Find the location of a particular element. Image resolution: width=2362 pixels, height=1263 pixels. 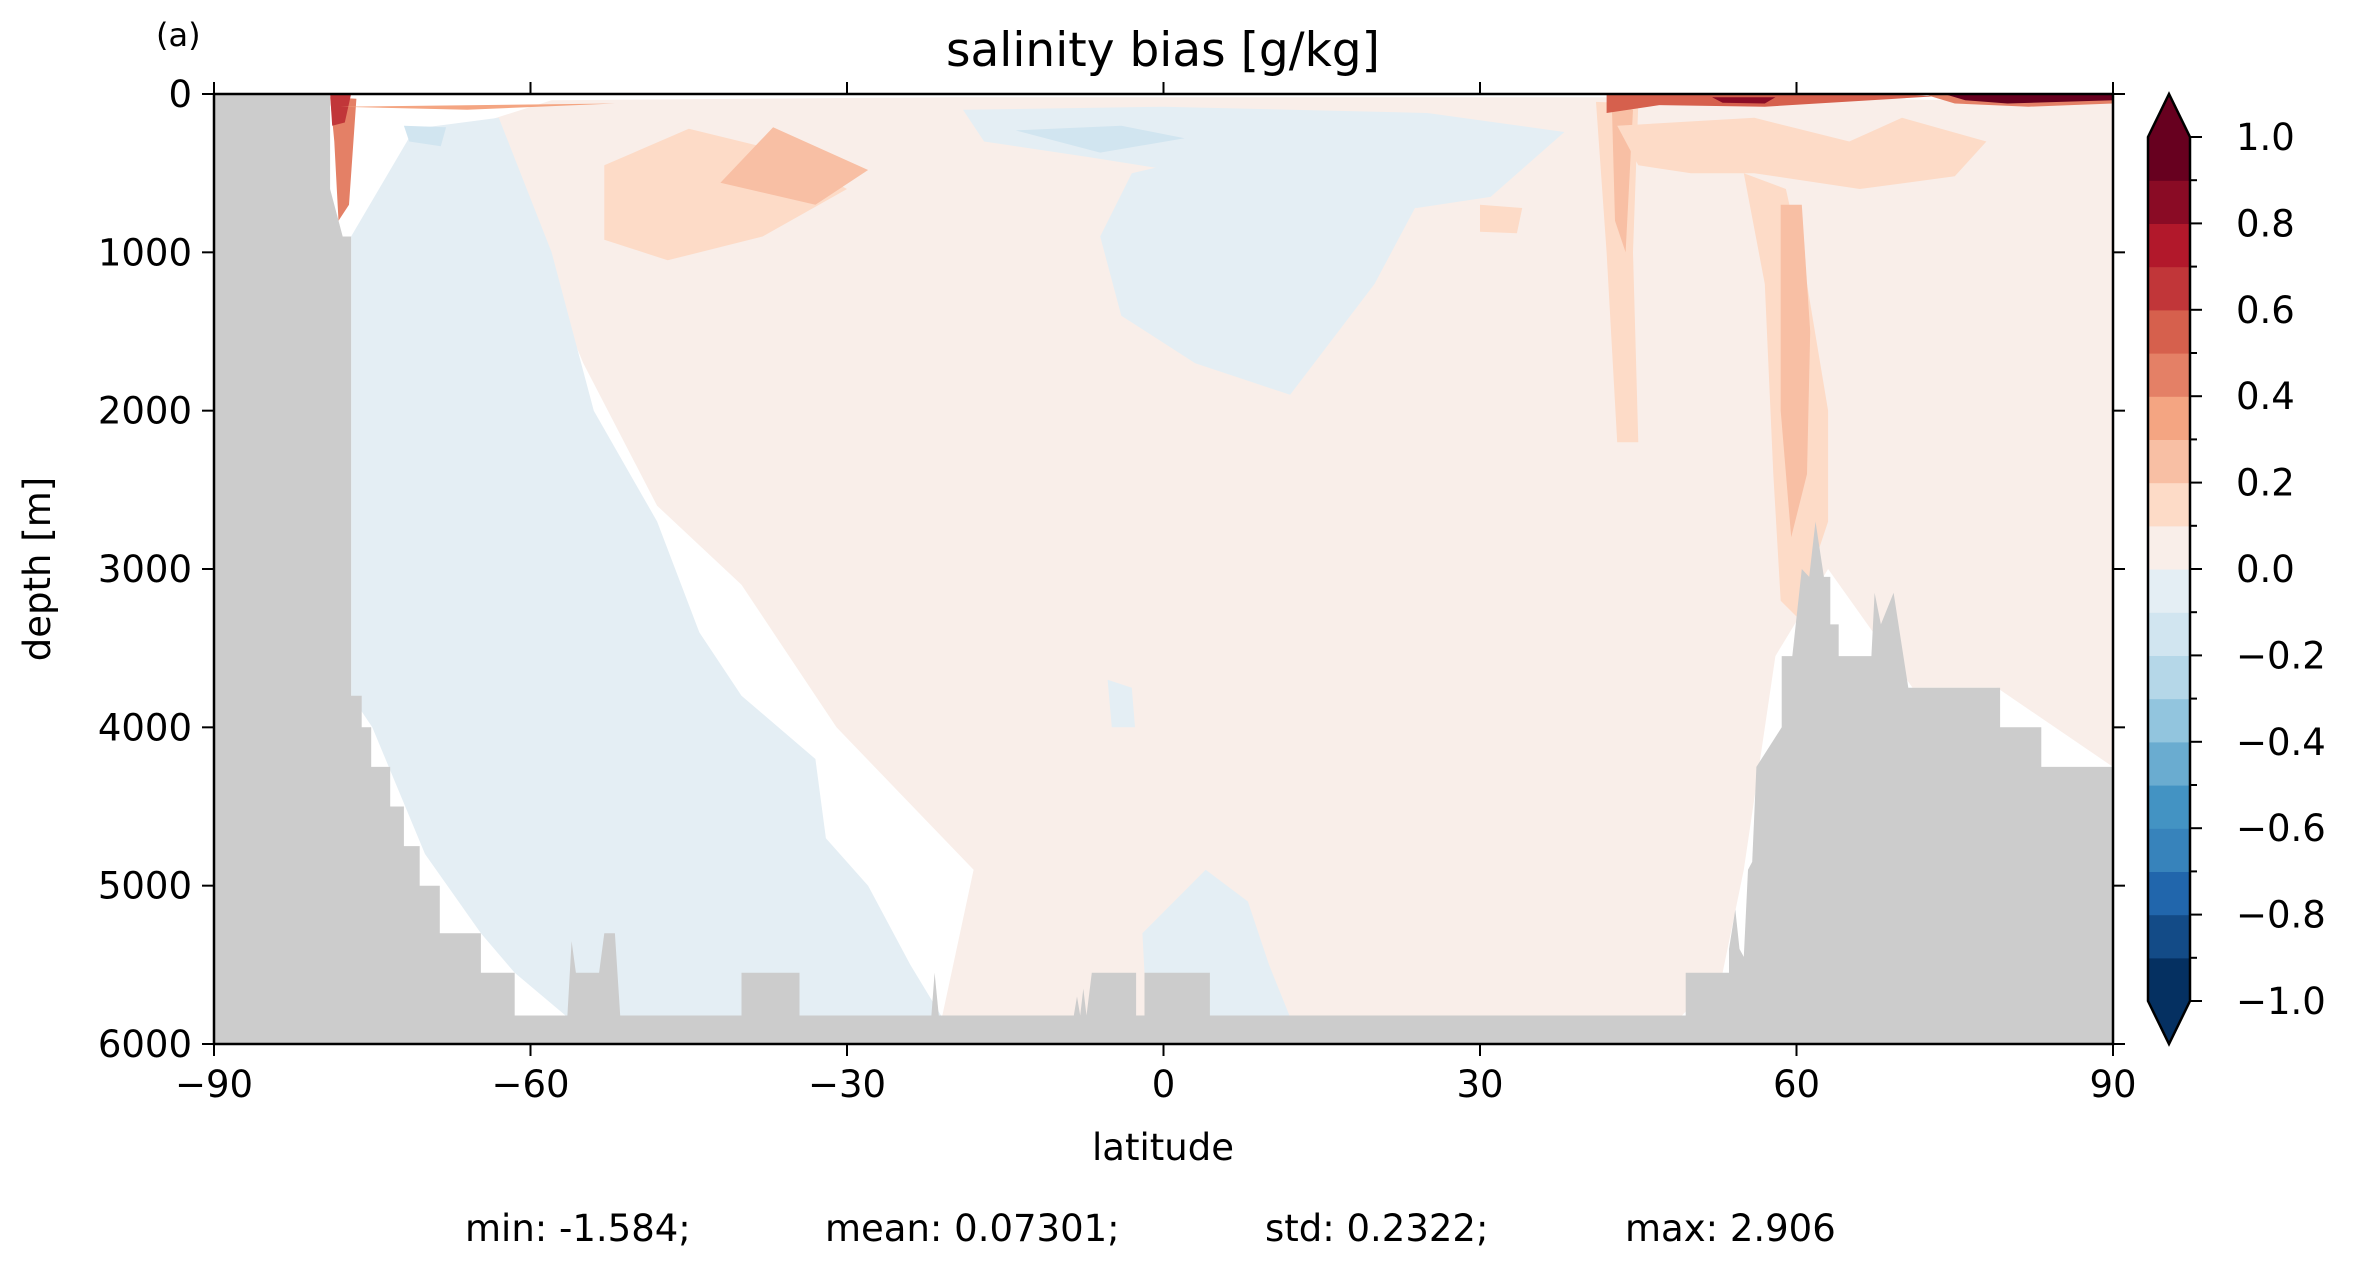

colorbar-tick-label: 0.2 is located at coordinates (2265, 483).